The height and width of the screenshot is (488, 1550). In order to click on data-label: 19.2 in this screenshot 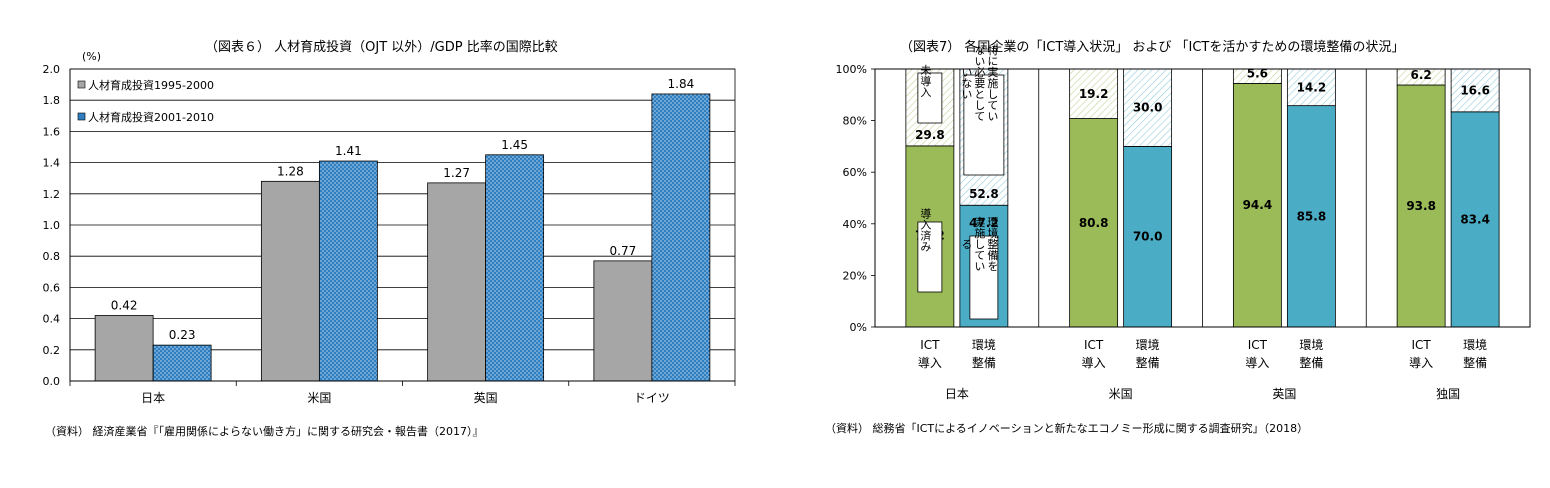, I will do `click(1094, 94)`.